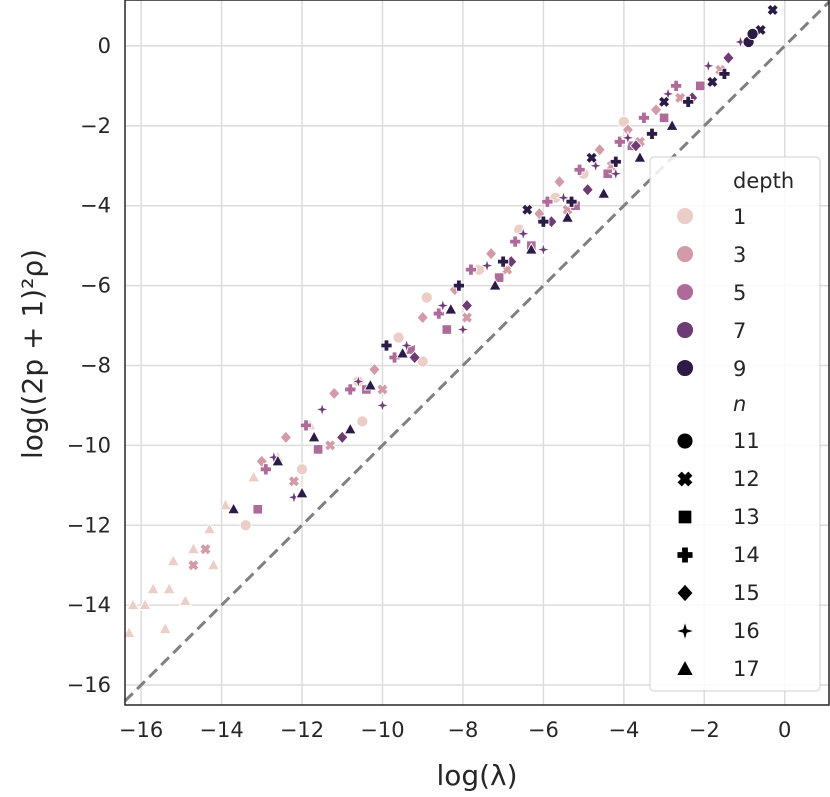 The width and height of the screenshot is (830, 797). I want to click on legend-hue-label: 1, so click(739, 217).